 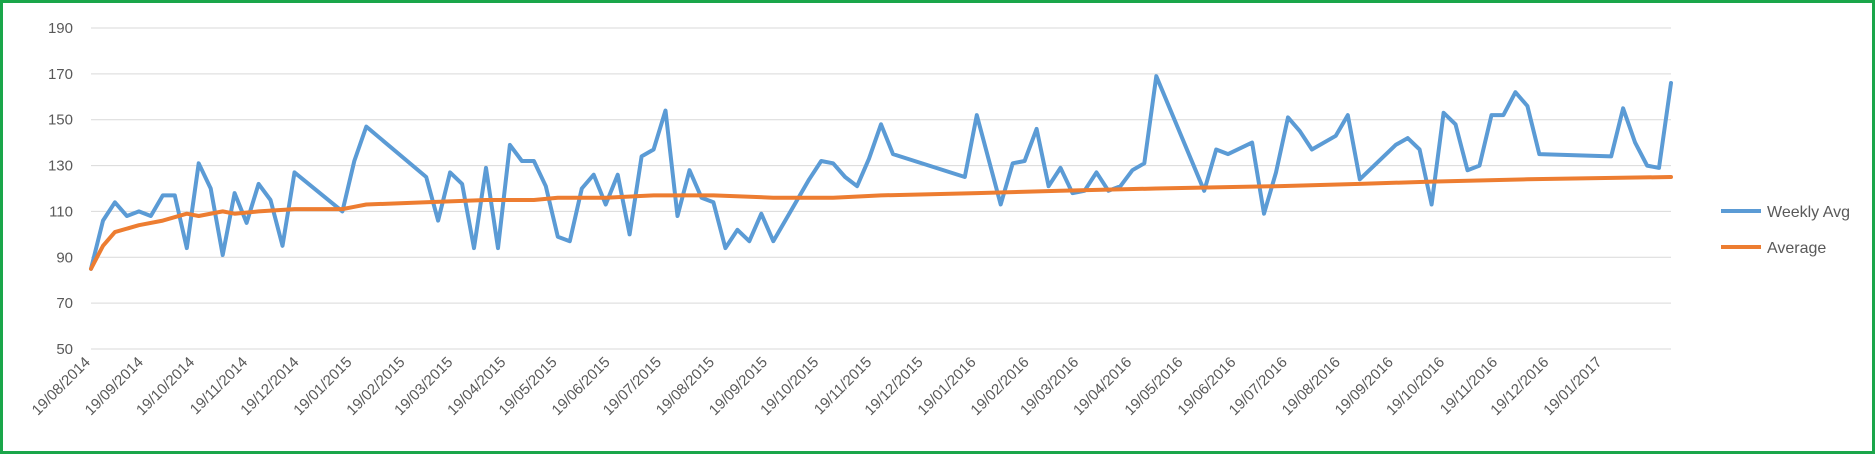 I want to click on y-tick-label: 90, so click(x=64, y=257).